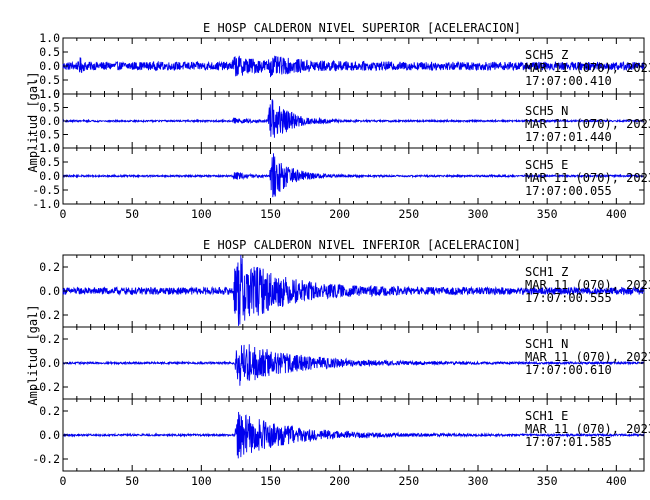 Image resolution: width=650 pixels, height=500 pixels. Describe the element at coordinates (568, 442) in the screenshot. I see `trace-time-label: 17:07:01.585` at that location.